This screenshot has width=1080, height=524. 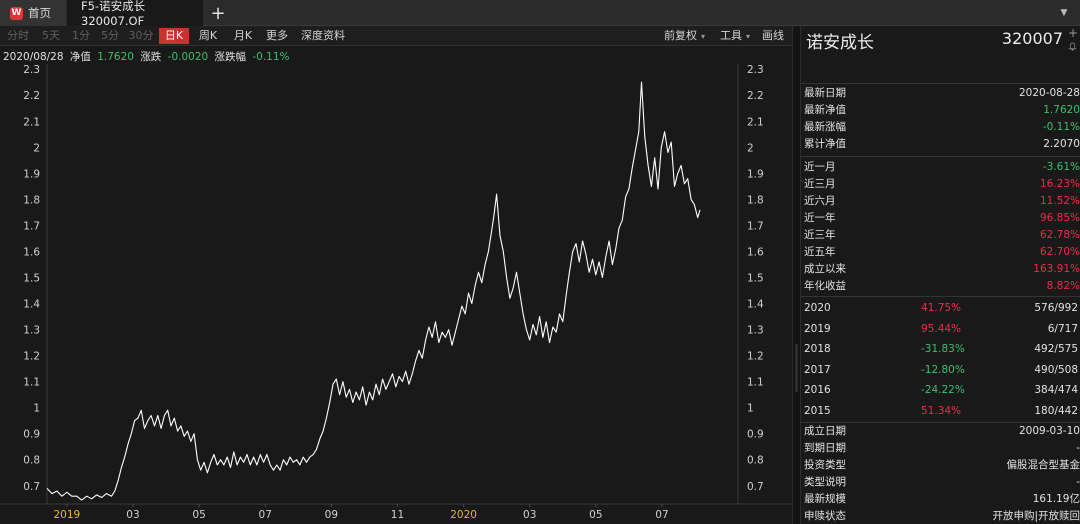 I want to click on tab-home-label: 首页, so click(x=39, y=13).